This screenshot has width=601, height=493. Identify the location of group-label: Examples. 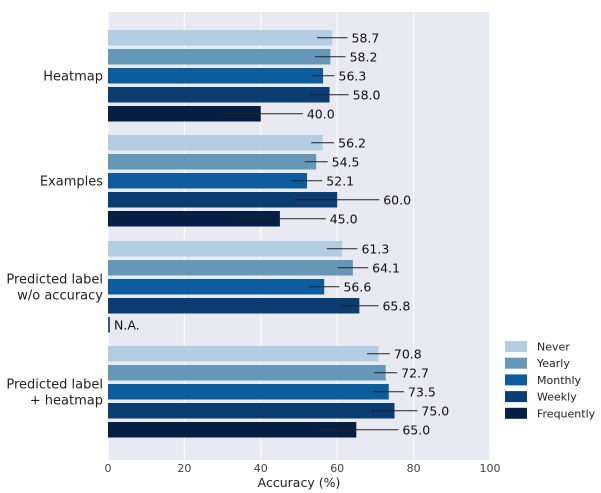
(71, 181).